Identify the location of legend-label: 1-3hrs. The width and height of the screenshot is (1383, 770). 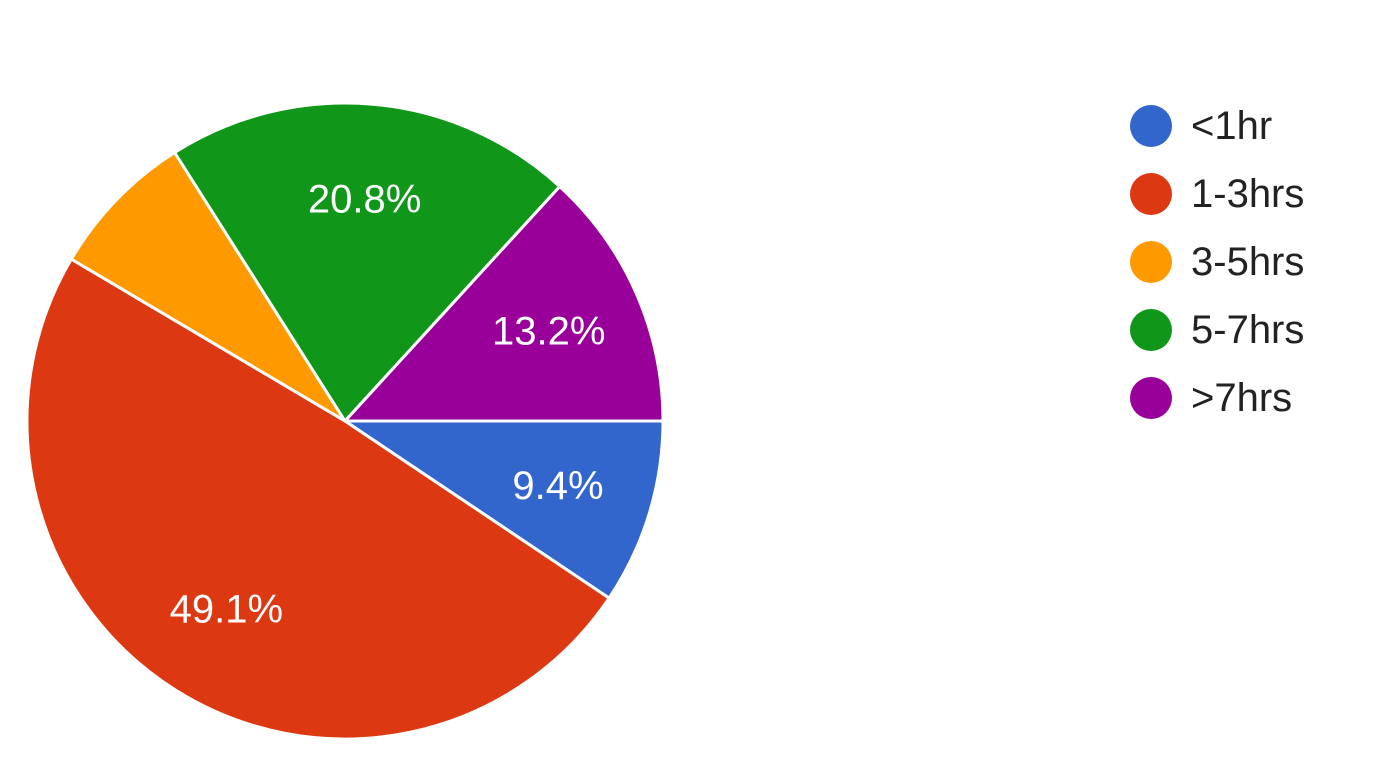
(1248, 193).